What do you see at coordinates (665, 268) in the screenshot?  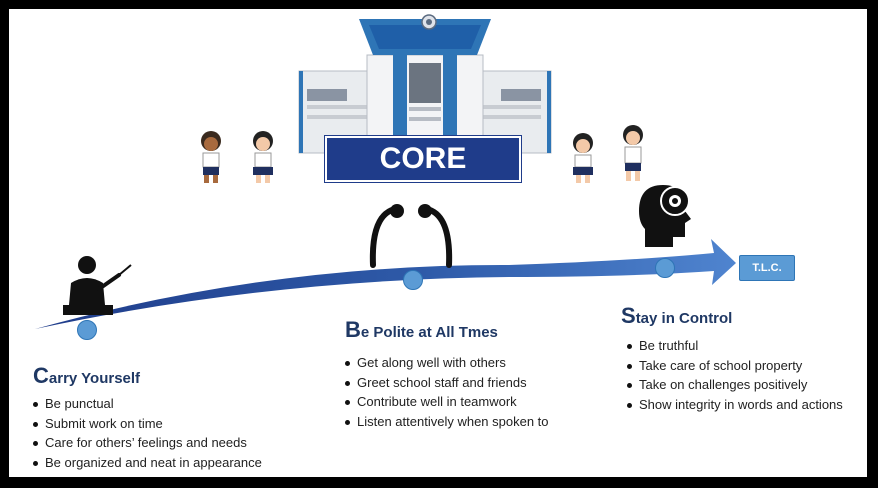 I see `node-control` at bounding box center [665, 268].